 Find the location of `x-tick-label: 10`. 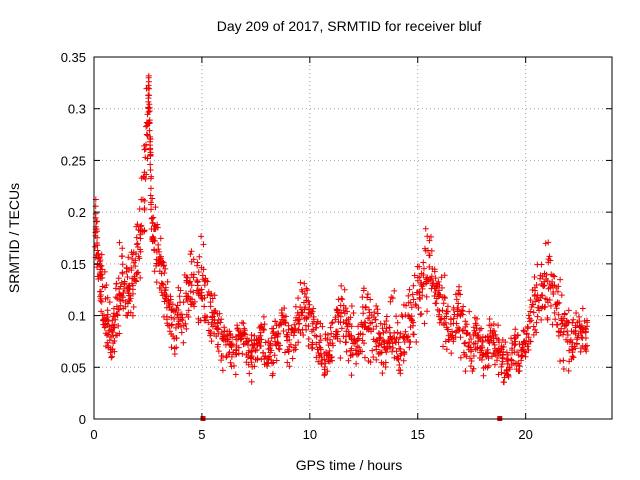

x-tick-label: 10 is located at coordinates (310, 434).